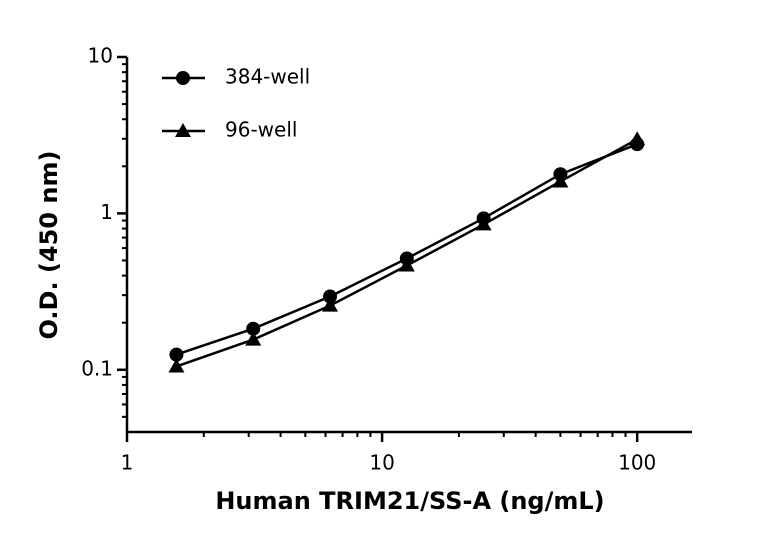  Describe the element at coordinates (100, 56) in the screenshot. I see `y-tick-label: 10` at that location.